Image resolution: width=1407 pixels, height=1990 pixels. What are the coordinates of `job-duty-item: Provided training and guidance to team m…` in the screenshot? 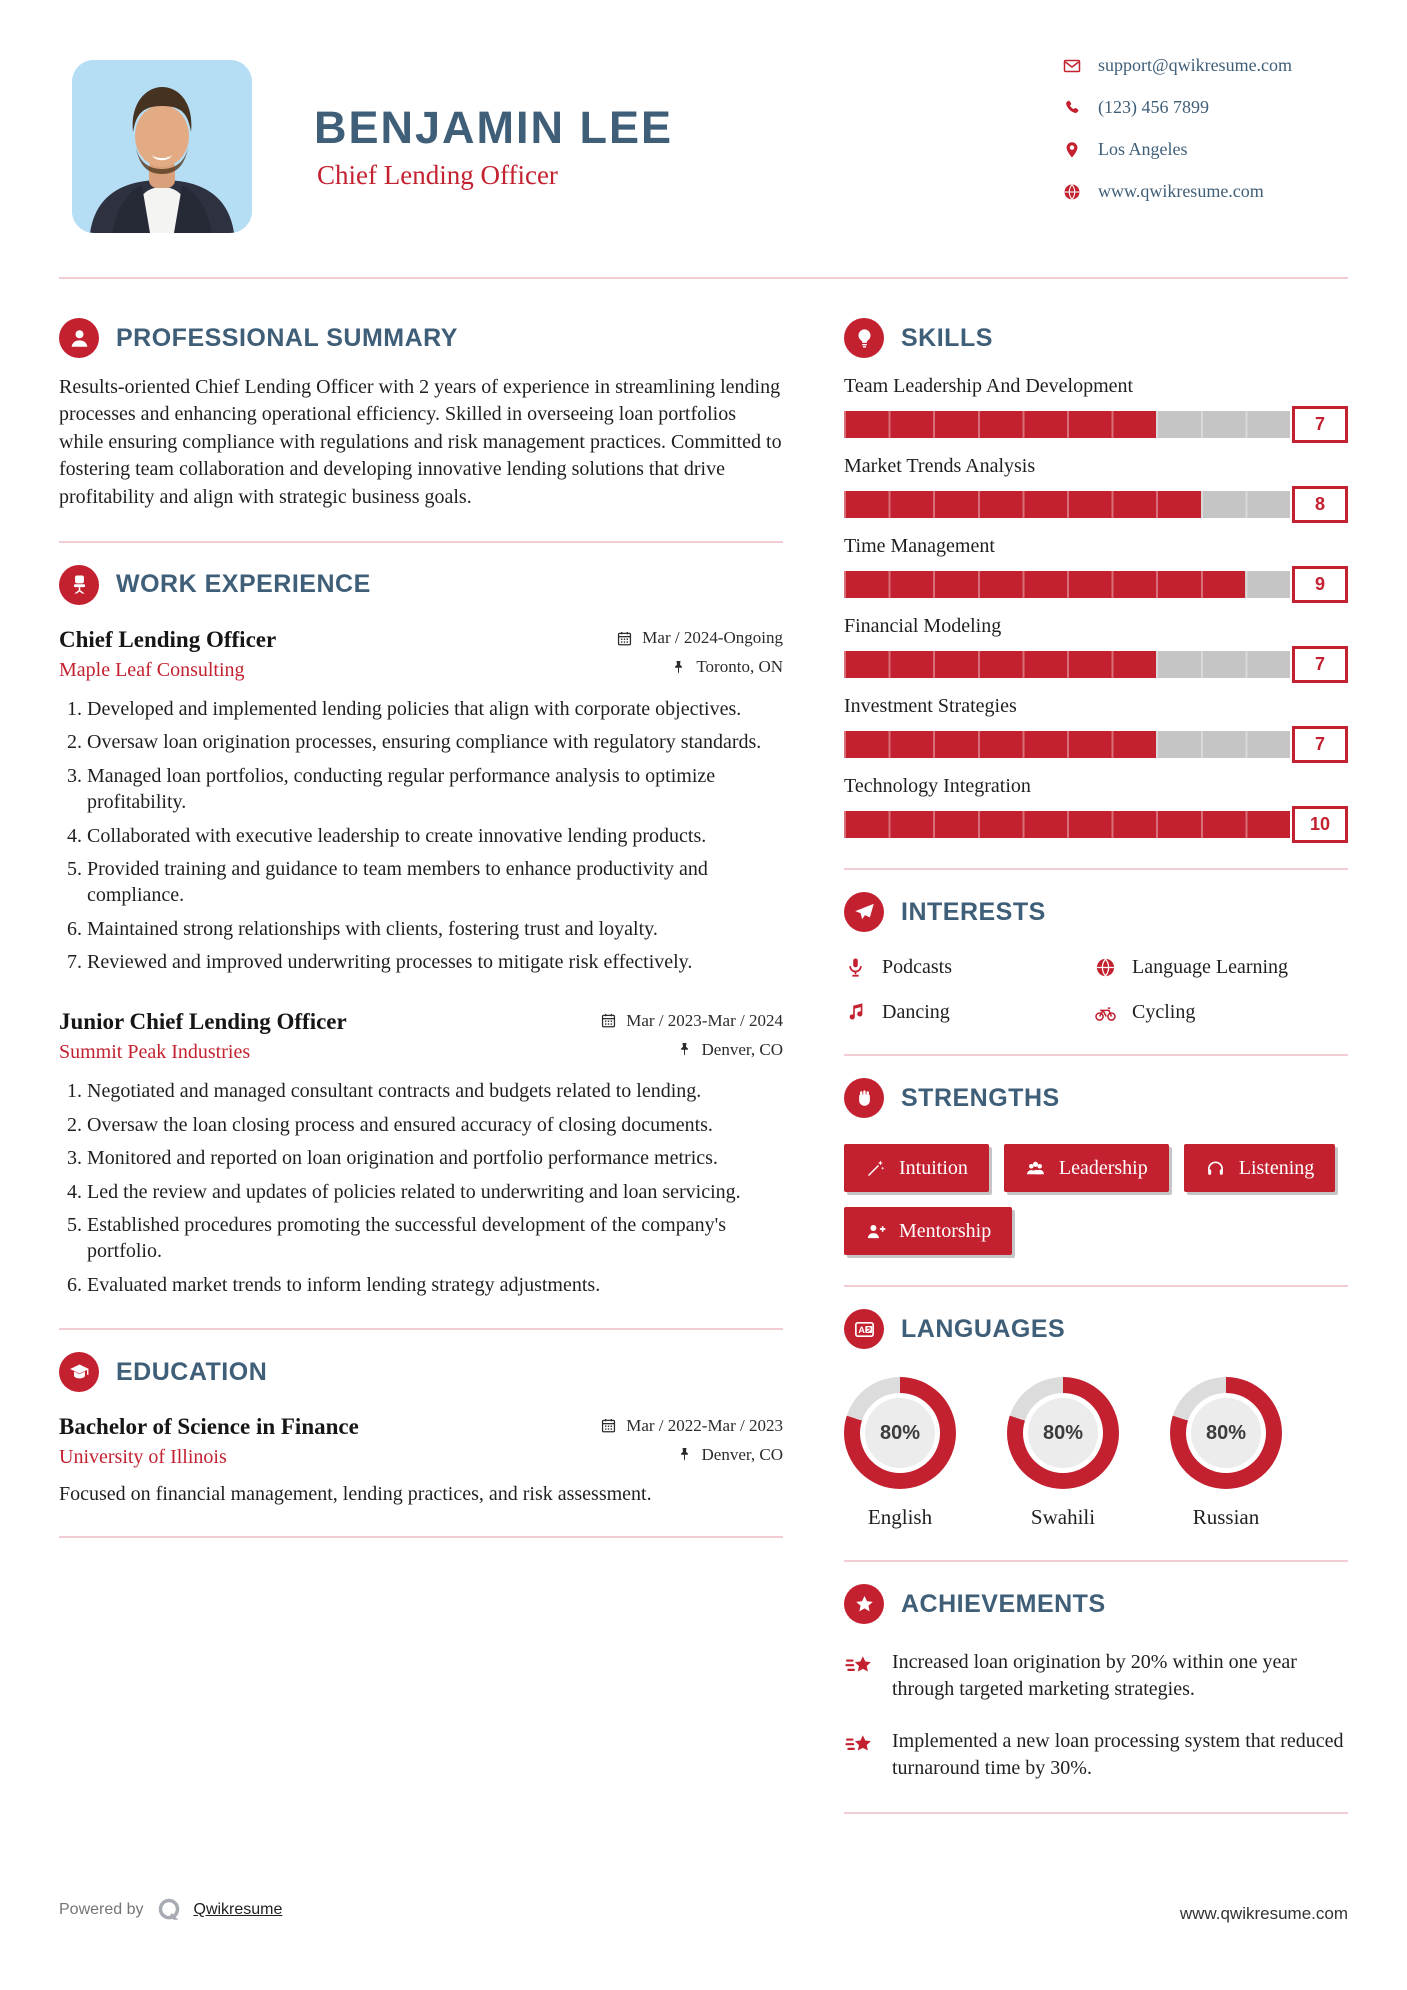 It's located at (435, 882).